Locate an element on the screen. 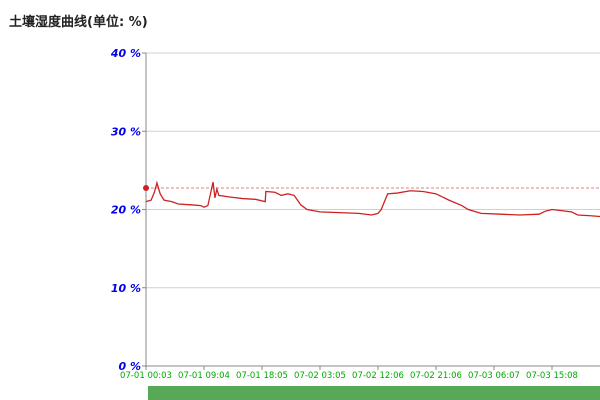  x-tick-label: 07-01 18:05 is located at coordinates (262, 376).